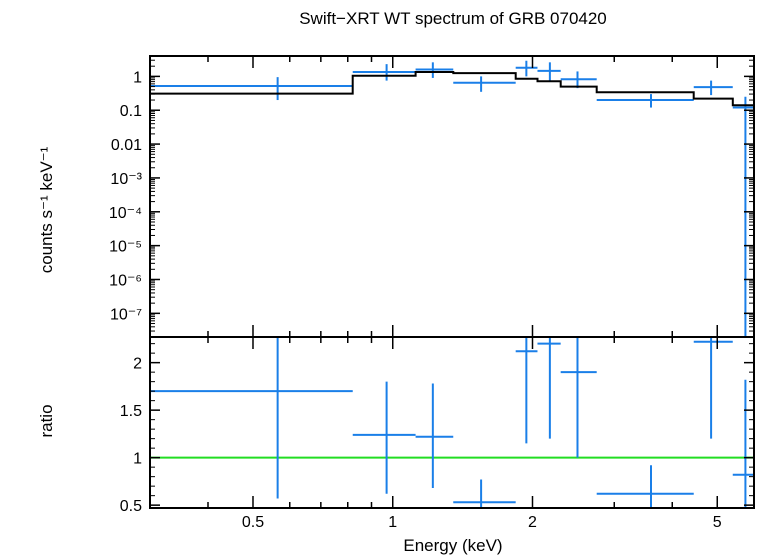 The image size is (758, 556). What do you see at coordinates (125, 280) in the screenshot?
I see `y-tick-label: 10⁻⁶` at bounding box center [125, 280].